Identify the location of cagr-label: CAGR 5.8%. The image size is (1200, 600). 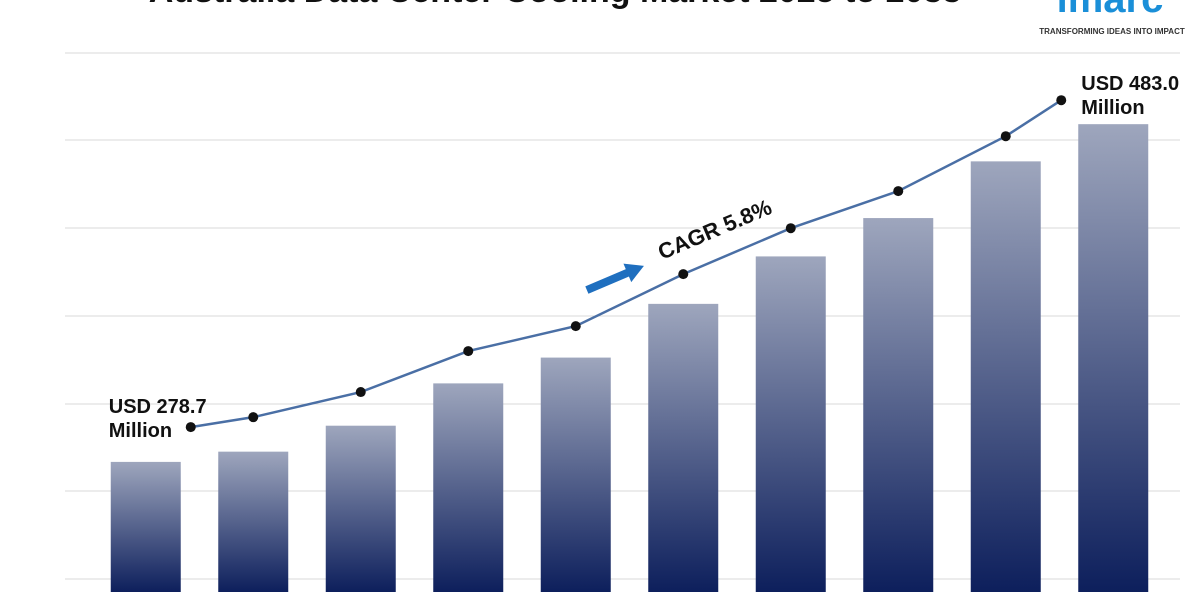
(714, 229).